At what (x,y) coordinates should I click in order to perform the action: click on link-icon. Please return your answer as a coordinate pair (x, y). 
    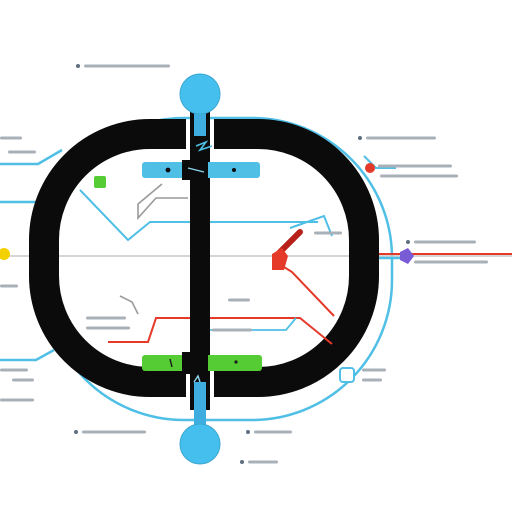
    Looking at the image, I should click on (203, 363).